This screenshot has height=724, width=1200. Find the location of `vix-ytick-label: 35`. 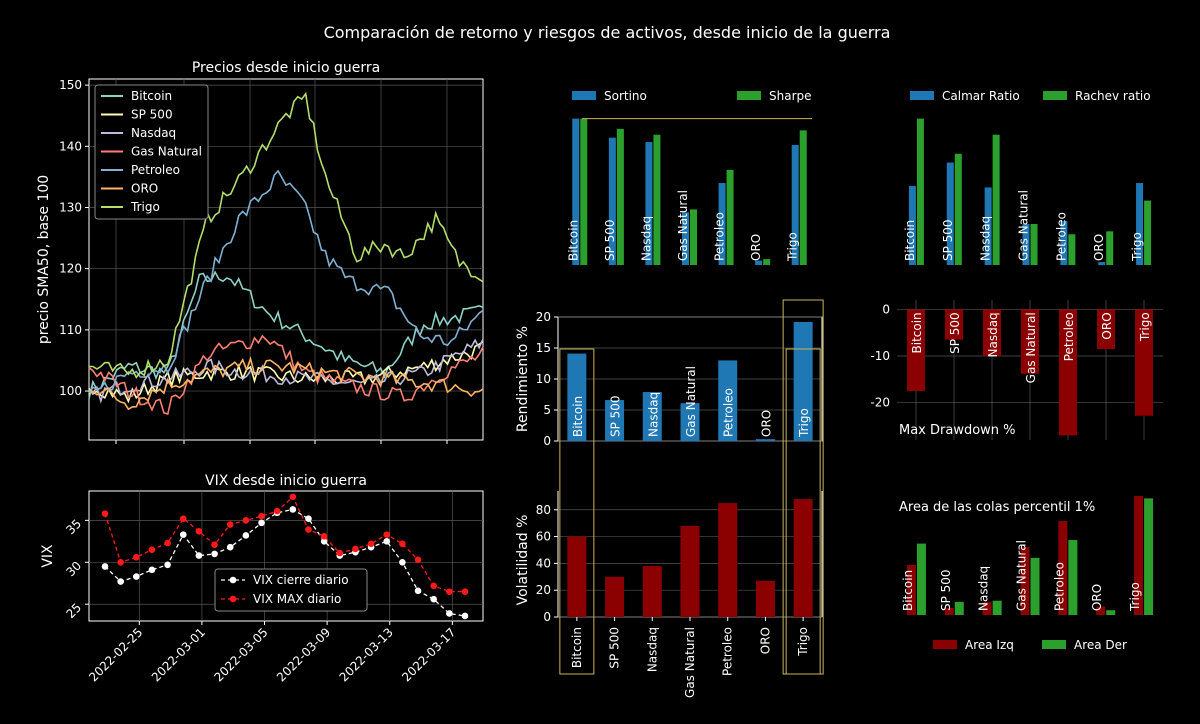

vix-ytick-label: 35 is located at coordinates (73, 527).